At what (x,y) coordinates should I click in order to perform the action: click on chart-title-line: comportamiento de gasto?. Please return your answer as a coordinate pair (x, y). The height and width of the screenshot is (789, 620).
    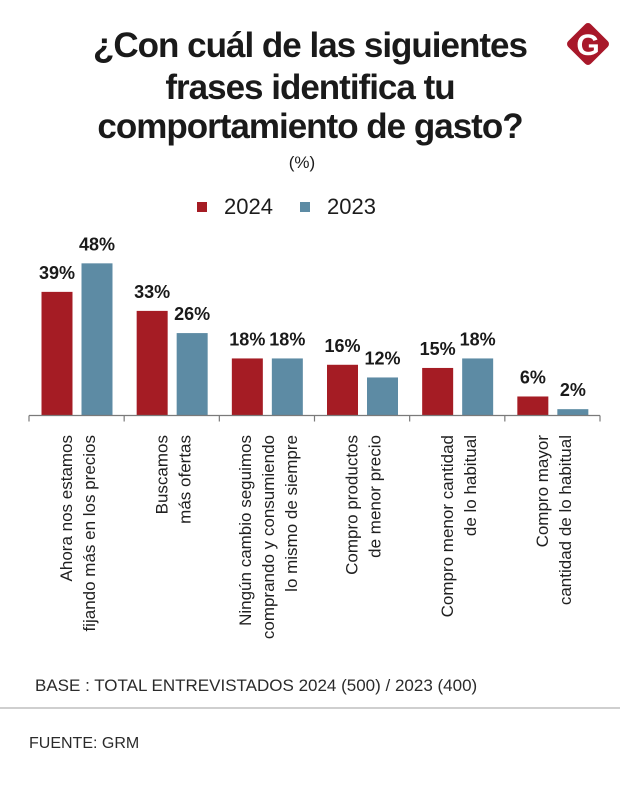
    Looking at the image, I should click on (310, 126).